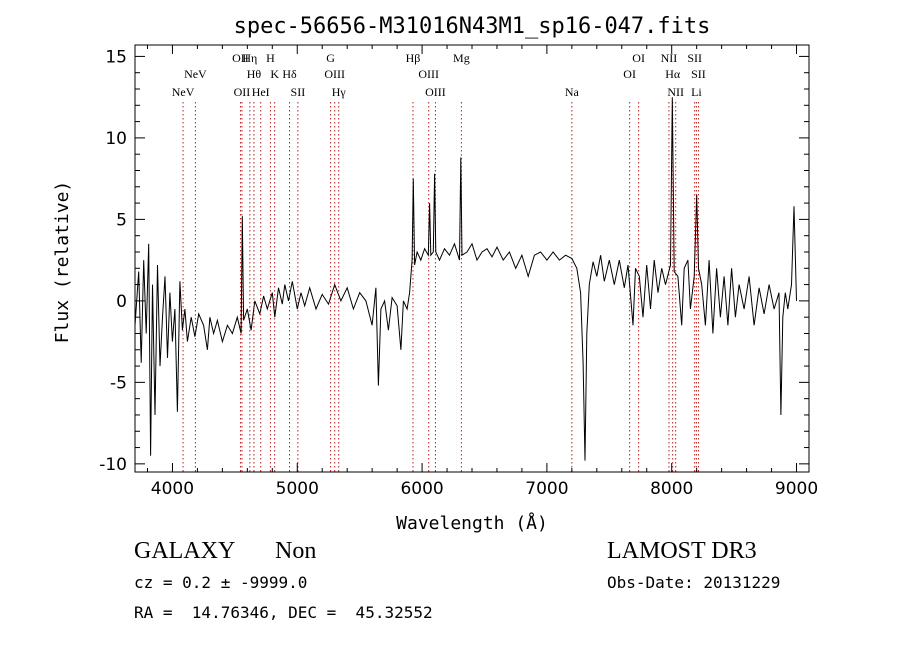 This screenshot has width=900, height=649. Describe the element at coordinates (116, 57) in the screenshot. I see `y-tick-label: 15` at that location.